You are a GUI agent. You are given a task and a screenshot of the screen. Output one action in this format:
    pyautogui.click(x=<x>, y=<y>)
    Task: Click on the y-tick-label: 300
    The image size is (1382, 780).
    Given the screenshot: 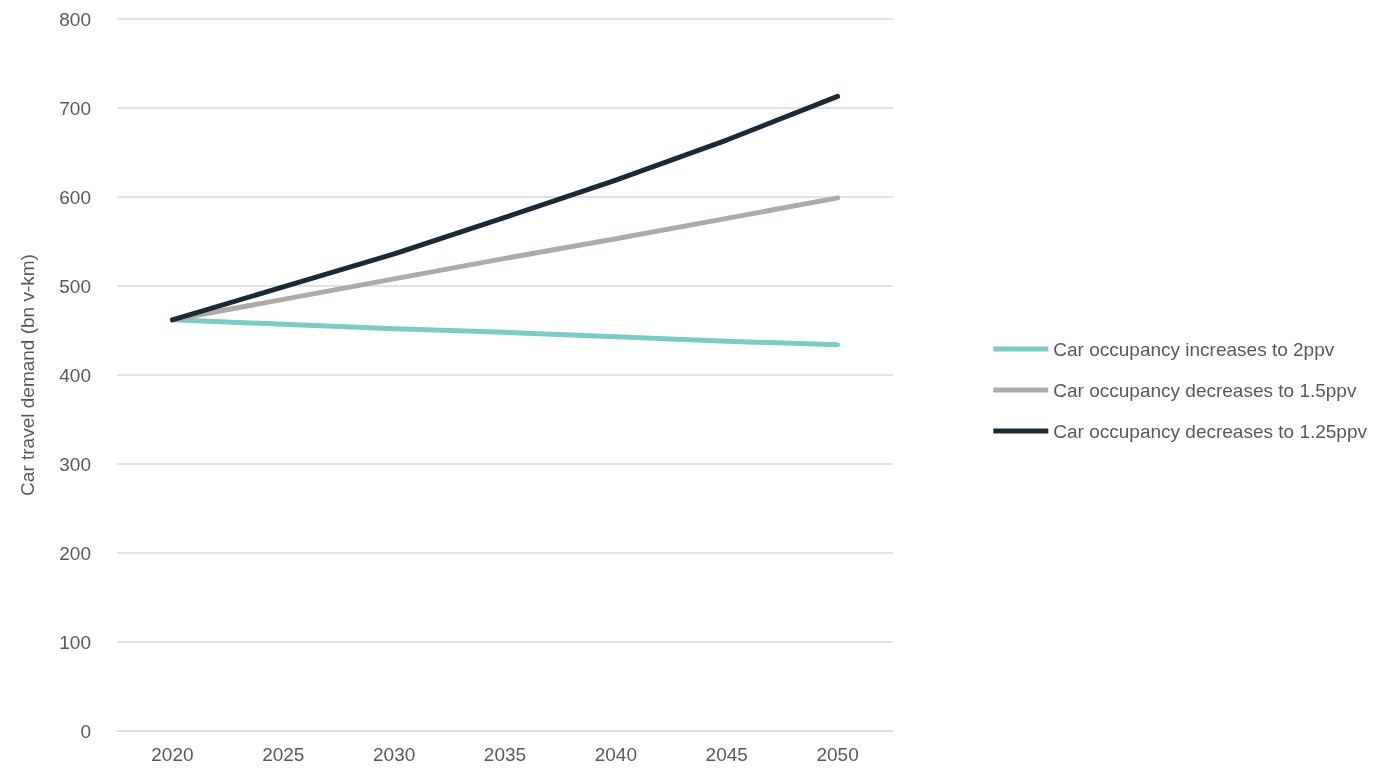 What is the action you would take?
    pyautogui.click(x=75, y=464)
    